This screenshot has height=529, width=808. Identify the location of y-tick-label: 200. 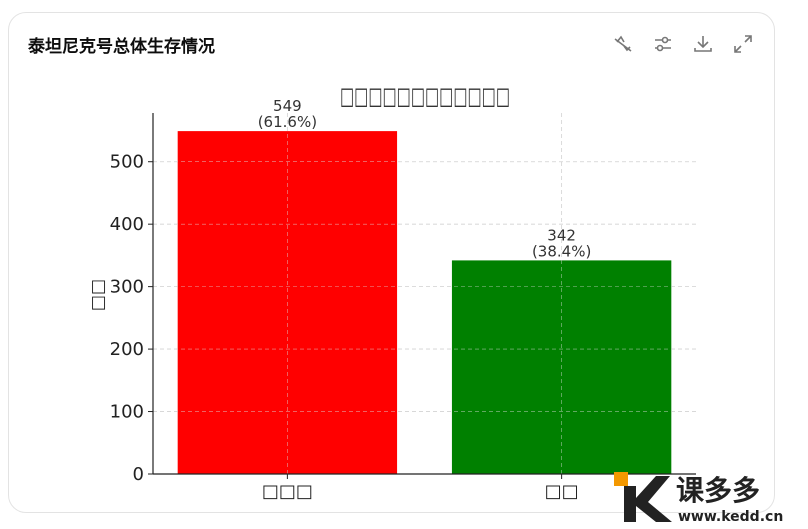
(127, 349).